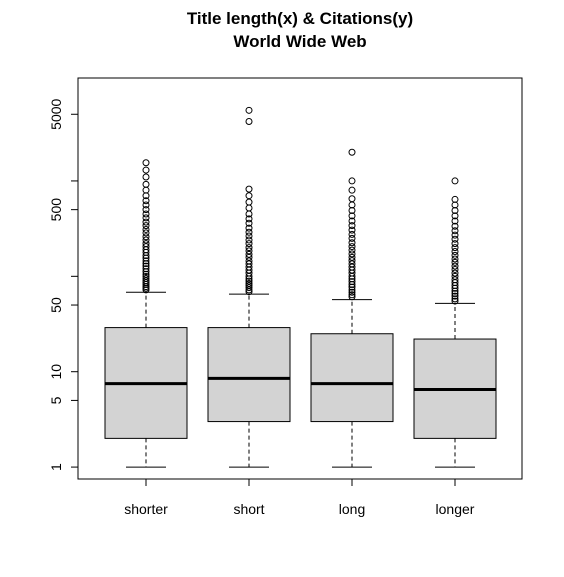 The height and width of the screenshot is (577, 564). I want to click on y-tick-label: 5, so click(56, 400).